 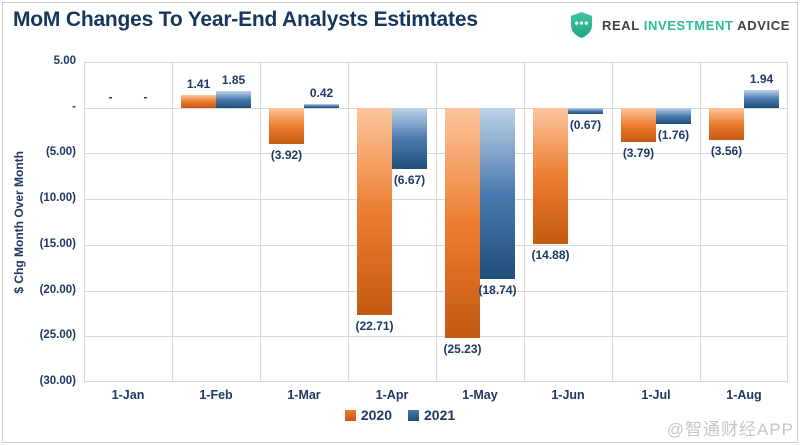 What do you see at coordinates (673, 115) in the screenshot?
I see `bar-2021-1-Jul` at bounding box center [673, 115].